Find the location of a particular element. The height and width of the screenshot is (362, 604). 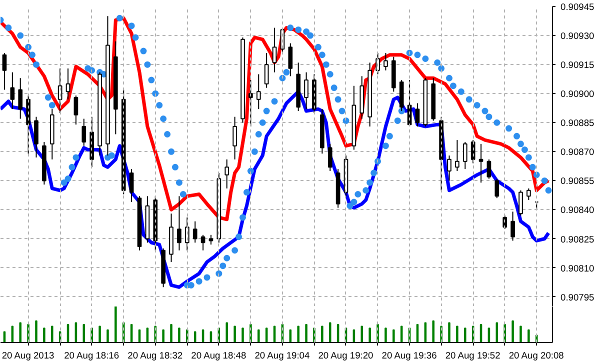

x-tick-label: 20 Aug 19:52 is located at coordinates (472, 355).